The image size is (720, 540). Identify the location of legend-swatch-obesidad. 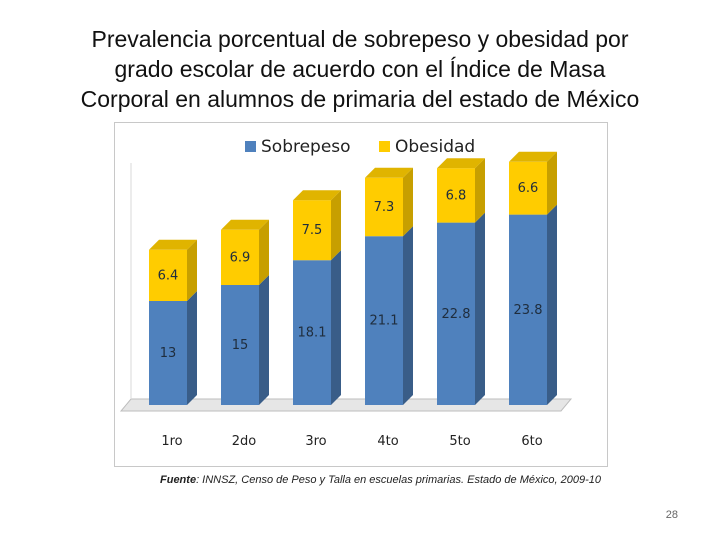
(384, 146).